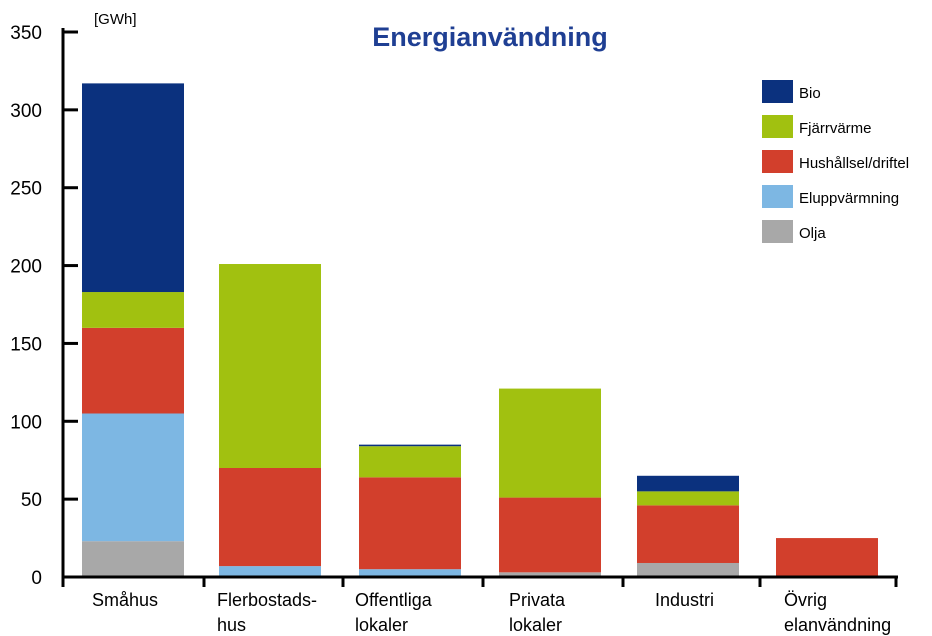  Describe the element at coordinates (267, 600) in the screenshot. I see `x-tick-label: Flerbostads-` at that location.